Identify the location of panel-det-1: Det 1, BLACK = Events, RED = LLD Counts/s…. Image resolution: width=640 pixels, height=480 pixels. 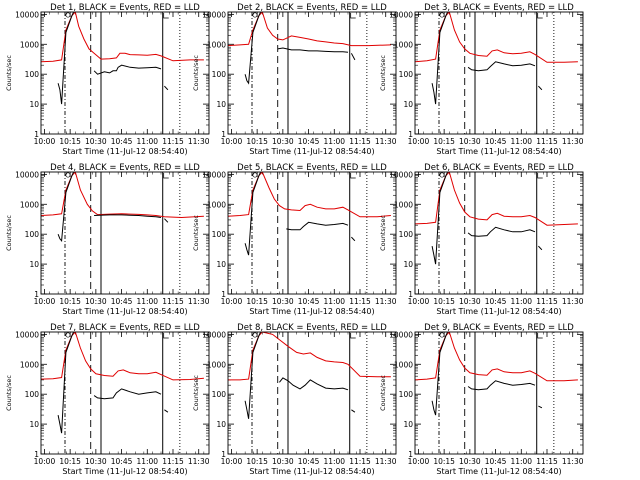
(107, 79).